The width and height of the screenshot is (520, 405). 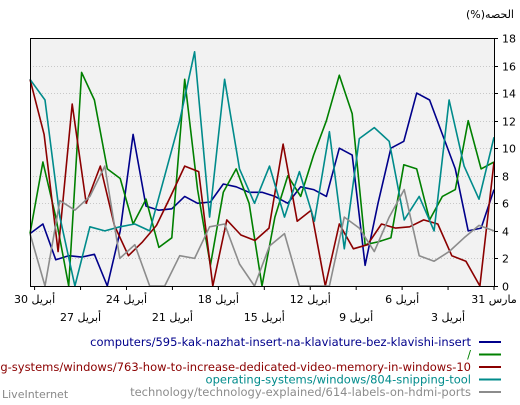 What do you see at coordinates (509, 149) in the screenshot?
I see `y-tick-label: 10` at bounding box center [509, 149].